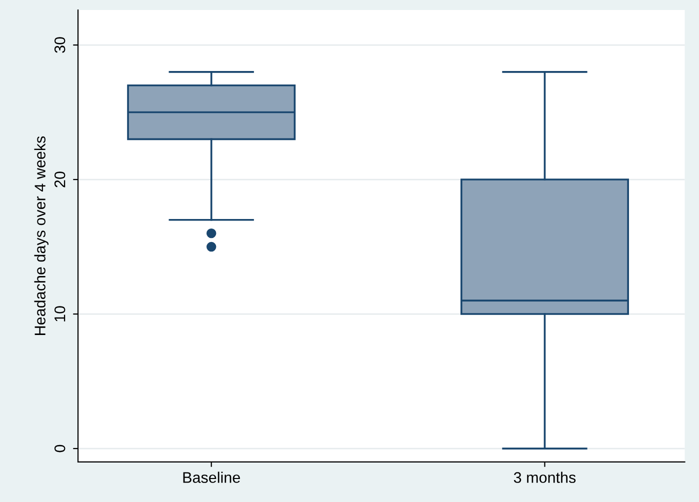 The width and height of the screenshot is (699, 502). Describe the element at coordinates (211, 477) in the screenshot. I see `x-tick-label: Baseline` at that location.